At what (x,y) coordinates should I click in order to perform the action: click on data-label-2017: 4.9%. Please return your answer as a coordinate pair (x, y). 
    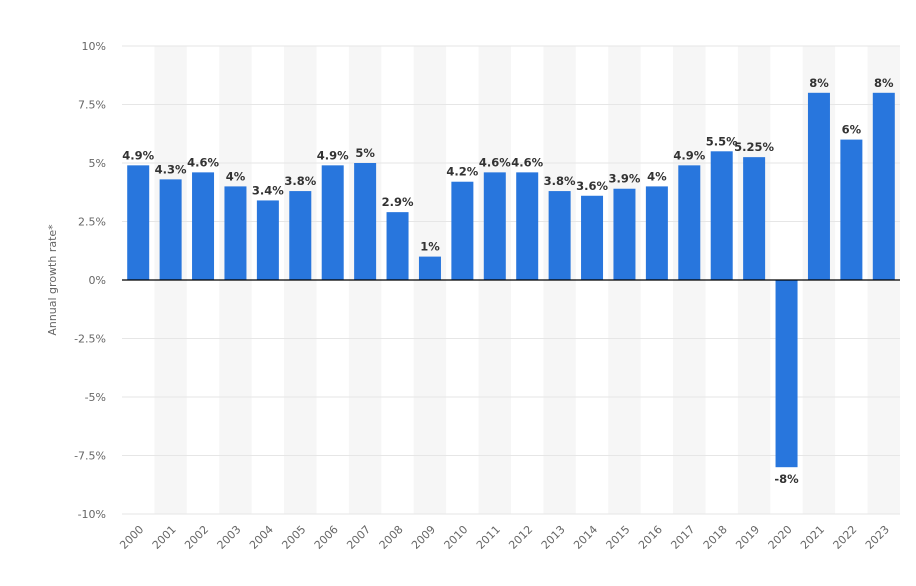
    Looking at the image, I should click on (689, 155).